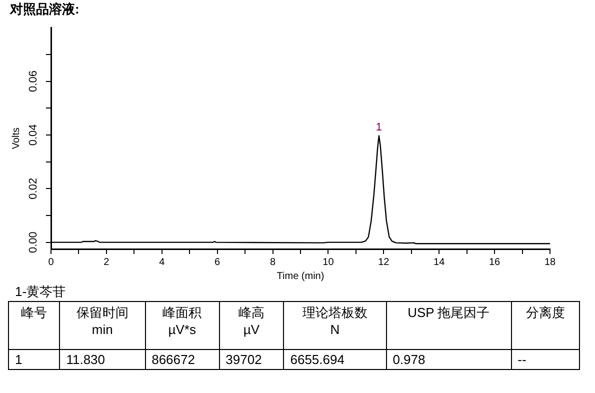 The height and width of the screenshot is (393, 595). I want to click on y-axis-title: Volts, so click(16, 138).